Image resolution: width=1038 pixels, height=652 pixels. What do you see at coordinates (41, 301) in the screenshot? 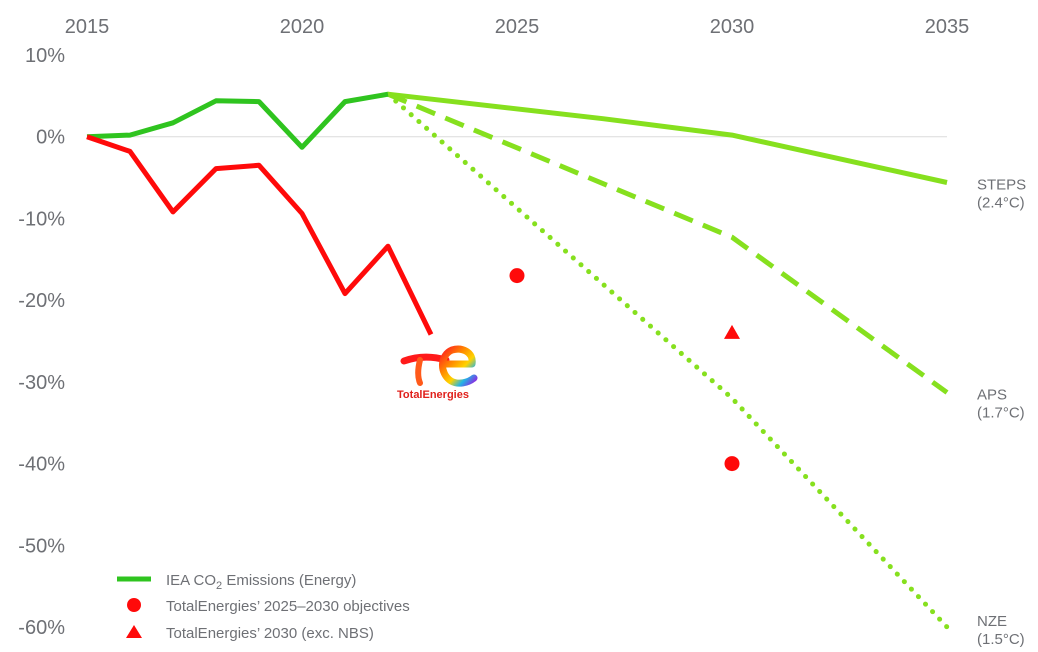
I see `y-tick-label: -20%` at bounding box center [41, 301].